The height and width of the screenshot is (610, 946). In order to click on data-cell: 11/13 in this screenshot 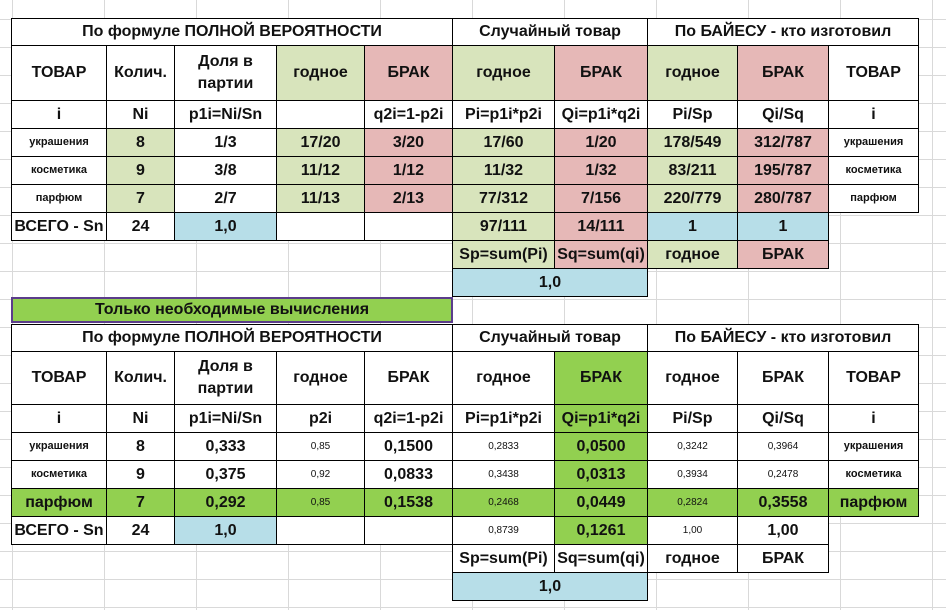, I will do `click(320, 198)`.